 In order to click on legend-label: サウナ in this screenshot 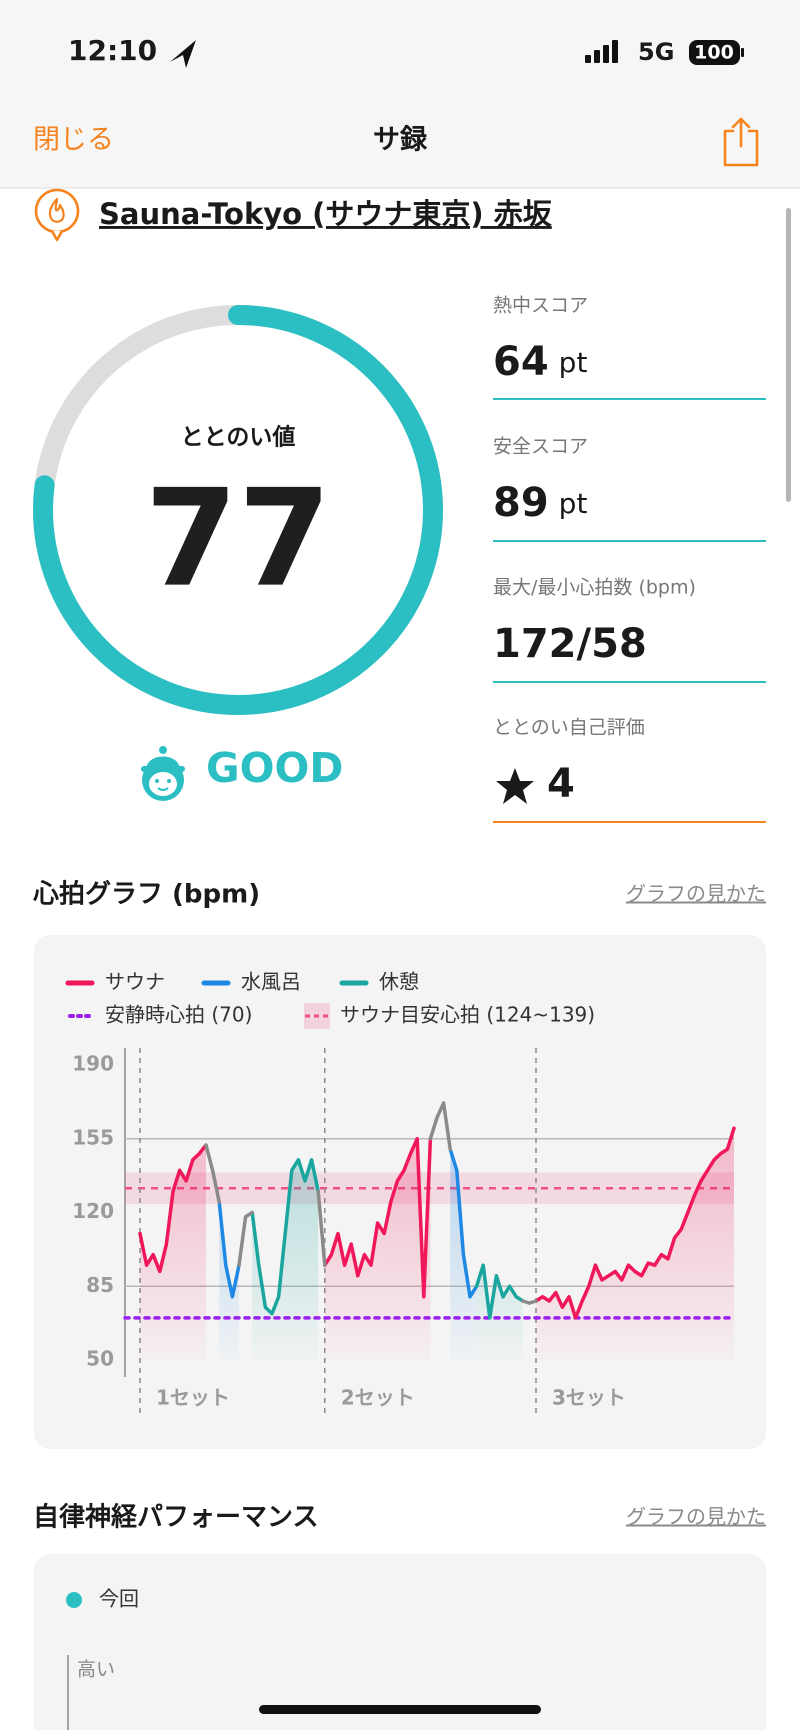, I will do `click(135, 982)`.